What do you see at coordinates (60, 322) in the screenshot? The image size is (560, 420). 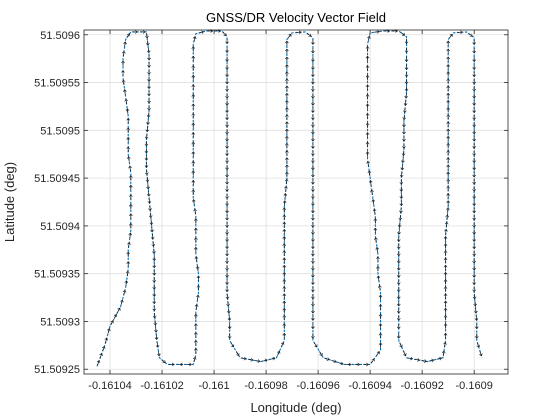 I see `y-tick-label: 51.5093` at bounding box center [60, 322].